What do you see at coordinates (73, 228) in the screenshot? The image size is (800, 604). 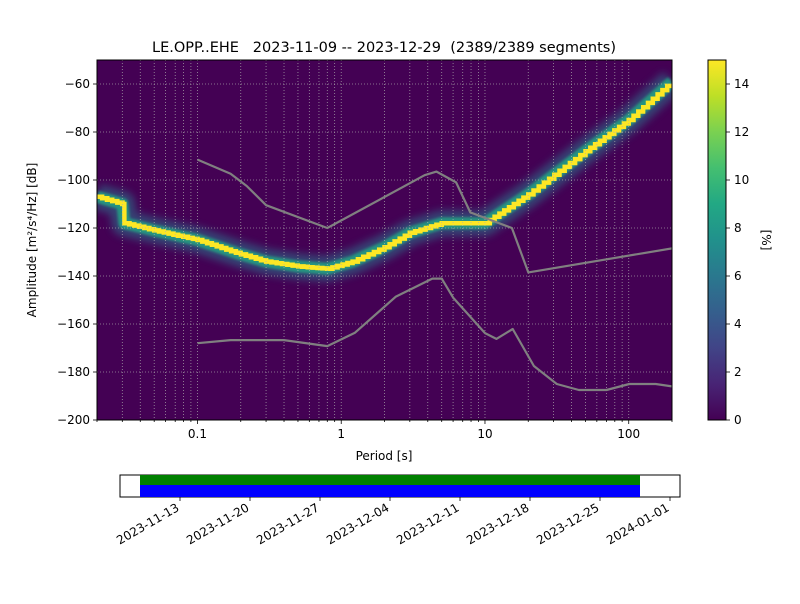 I see `y-tick-label: −120` at bounding box center [73, 228].